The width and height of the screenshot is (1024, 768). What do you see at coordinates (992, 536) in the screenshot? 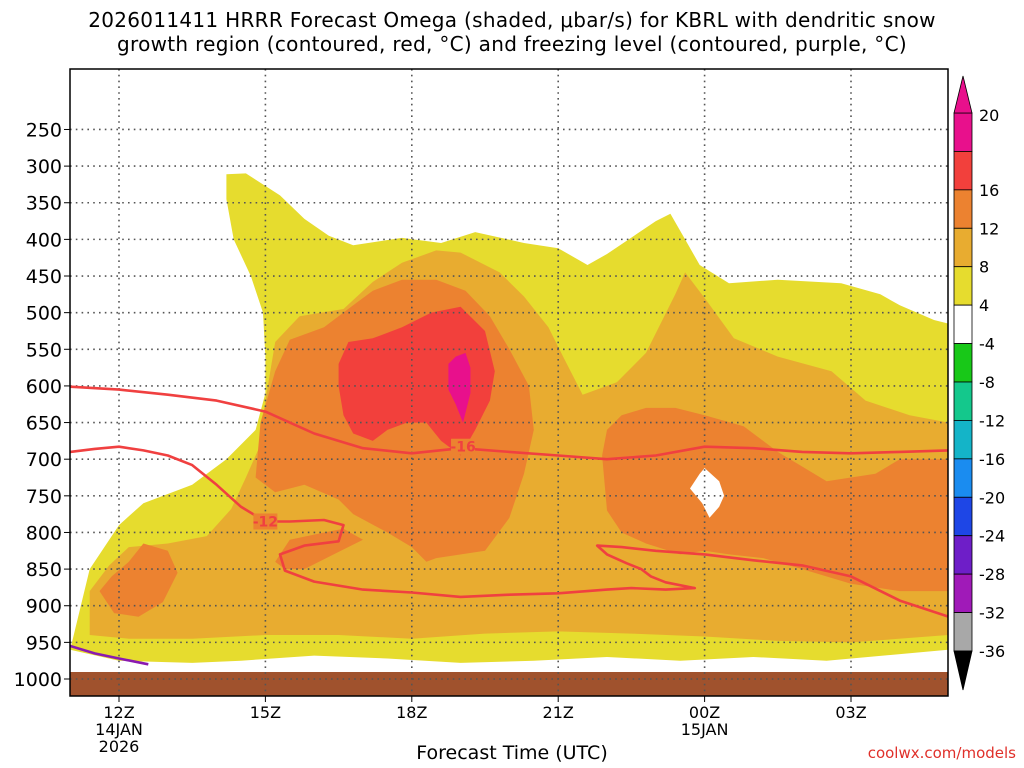
I see `colorbar-label--24: -24` at bounding box center [992, 536].